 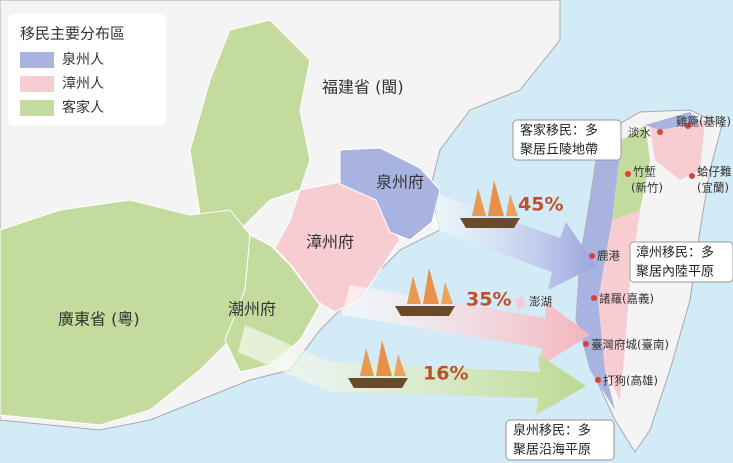 What do you see at coordinates (647, 188) in the screenshot?
I see `city-label: (新竹)` at bounding box center [647, 188].